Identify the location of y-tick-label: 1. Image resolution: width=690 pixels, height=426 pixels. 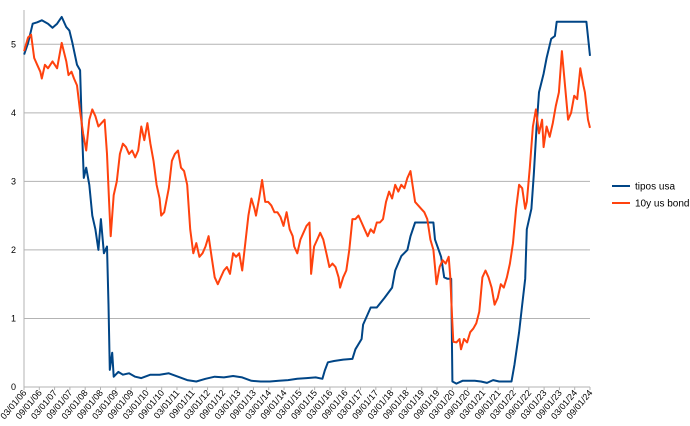
(13, 318).